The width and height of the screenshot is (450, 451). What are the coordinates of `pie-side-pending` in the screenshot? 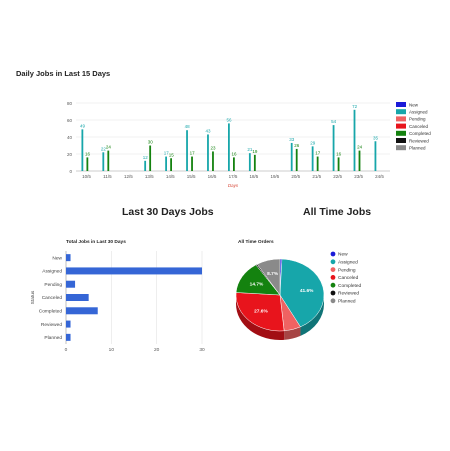 It's located at (292, 333).